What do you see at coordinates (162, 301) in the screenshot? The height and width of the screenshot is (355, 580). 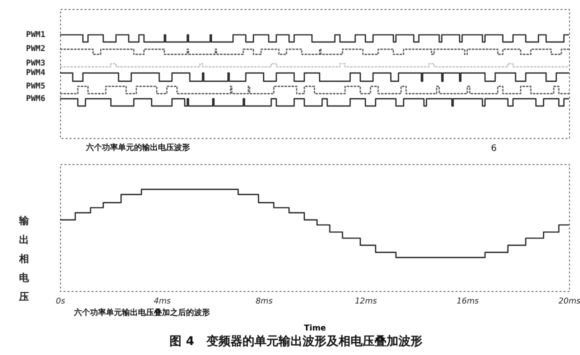 I see `x-tick-label: 4ms` at bounding box center [162, 301].